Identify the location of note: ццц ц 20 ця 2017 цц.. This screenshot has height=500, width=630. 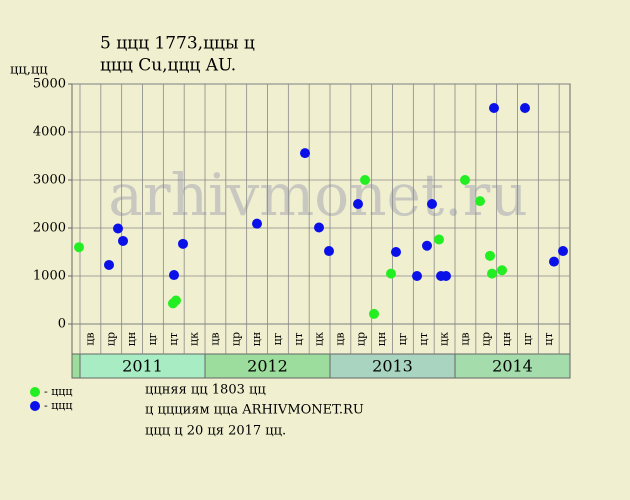
(215, 431).